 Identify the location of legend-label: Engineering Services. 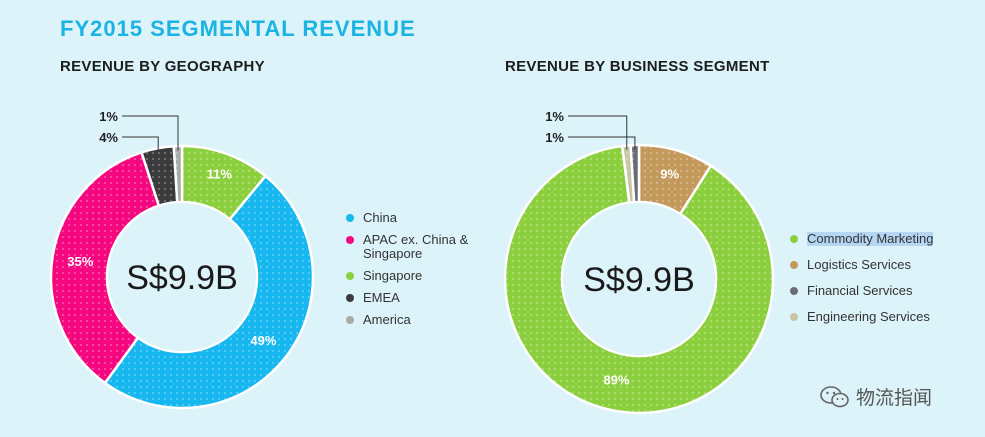
(868, 316).